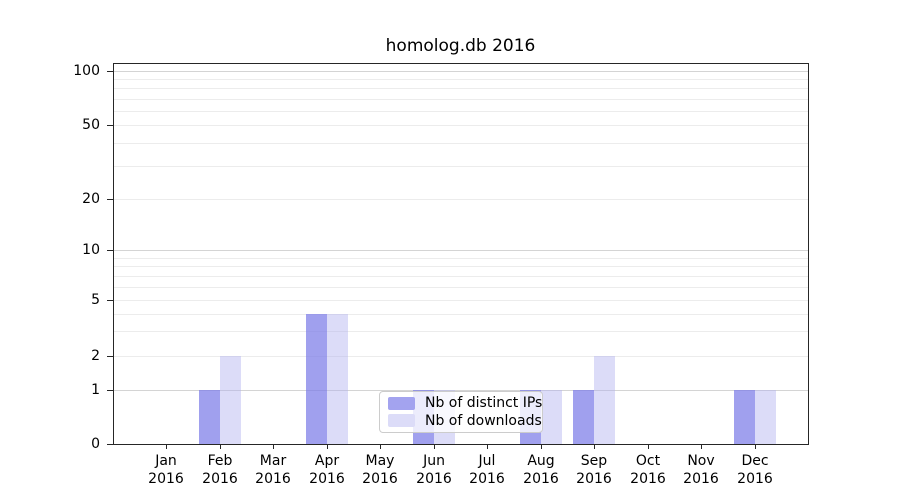  I want to click on x-tick-oct, so click(648, 446).